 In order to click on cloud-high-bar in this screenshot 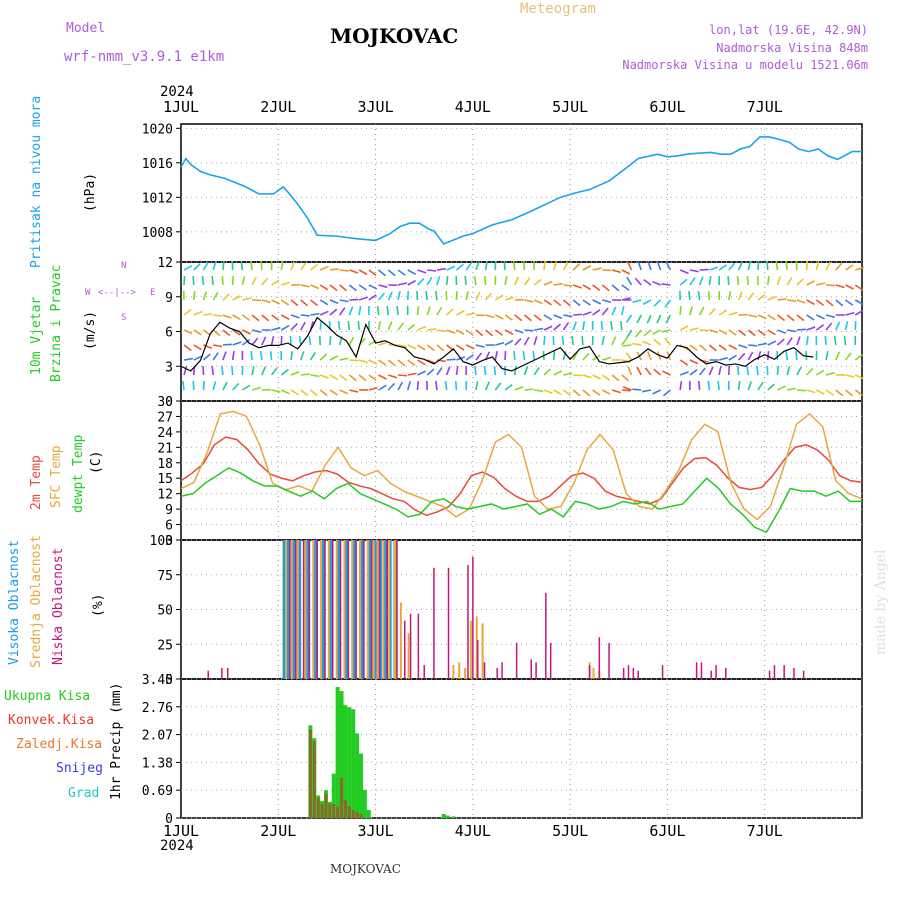, I will do `click(300, 609)`.